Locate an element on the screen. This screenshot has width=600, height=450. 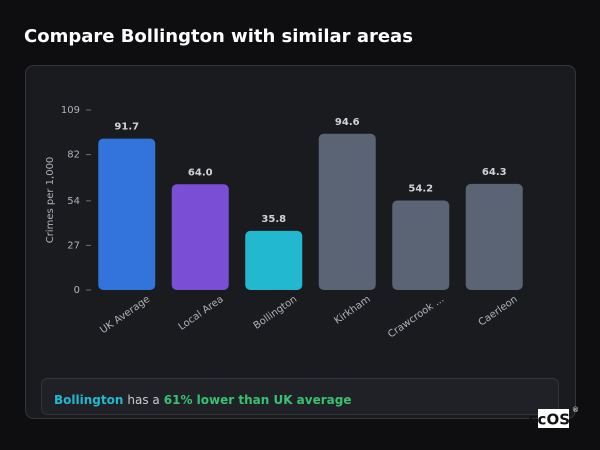
summary: Bollington has a 61% lower than UK average is located at coordinates (202, 400).